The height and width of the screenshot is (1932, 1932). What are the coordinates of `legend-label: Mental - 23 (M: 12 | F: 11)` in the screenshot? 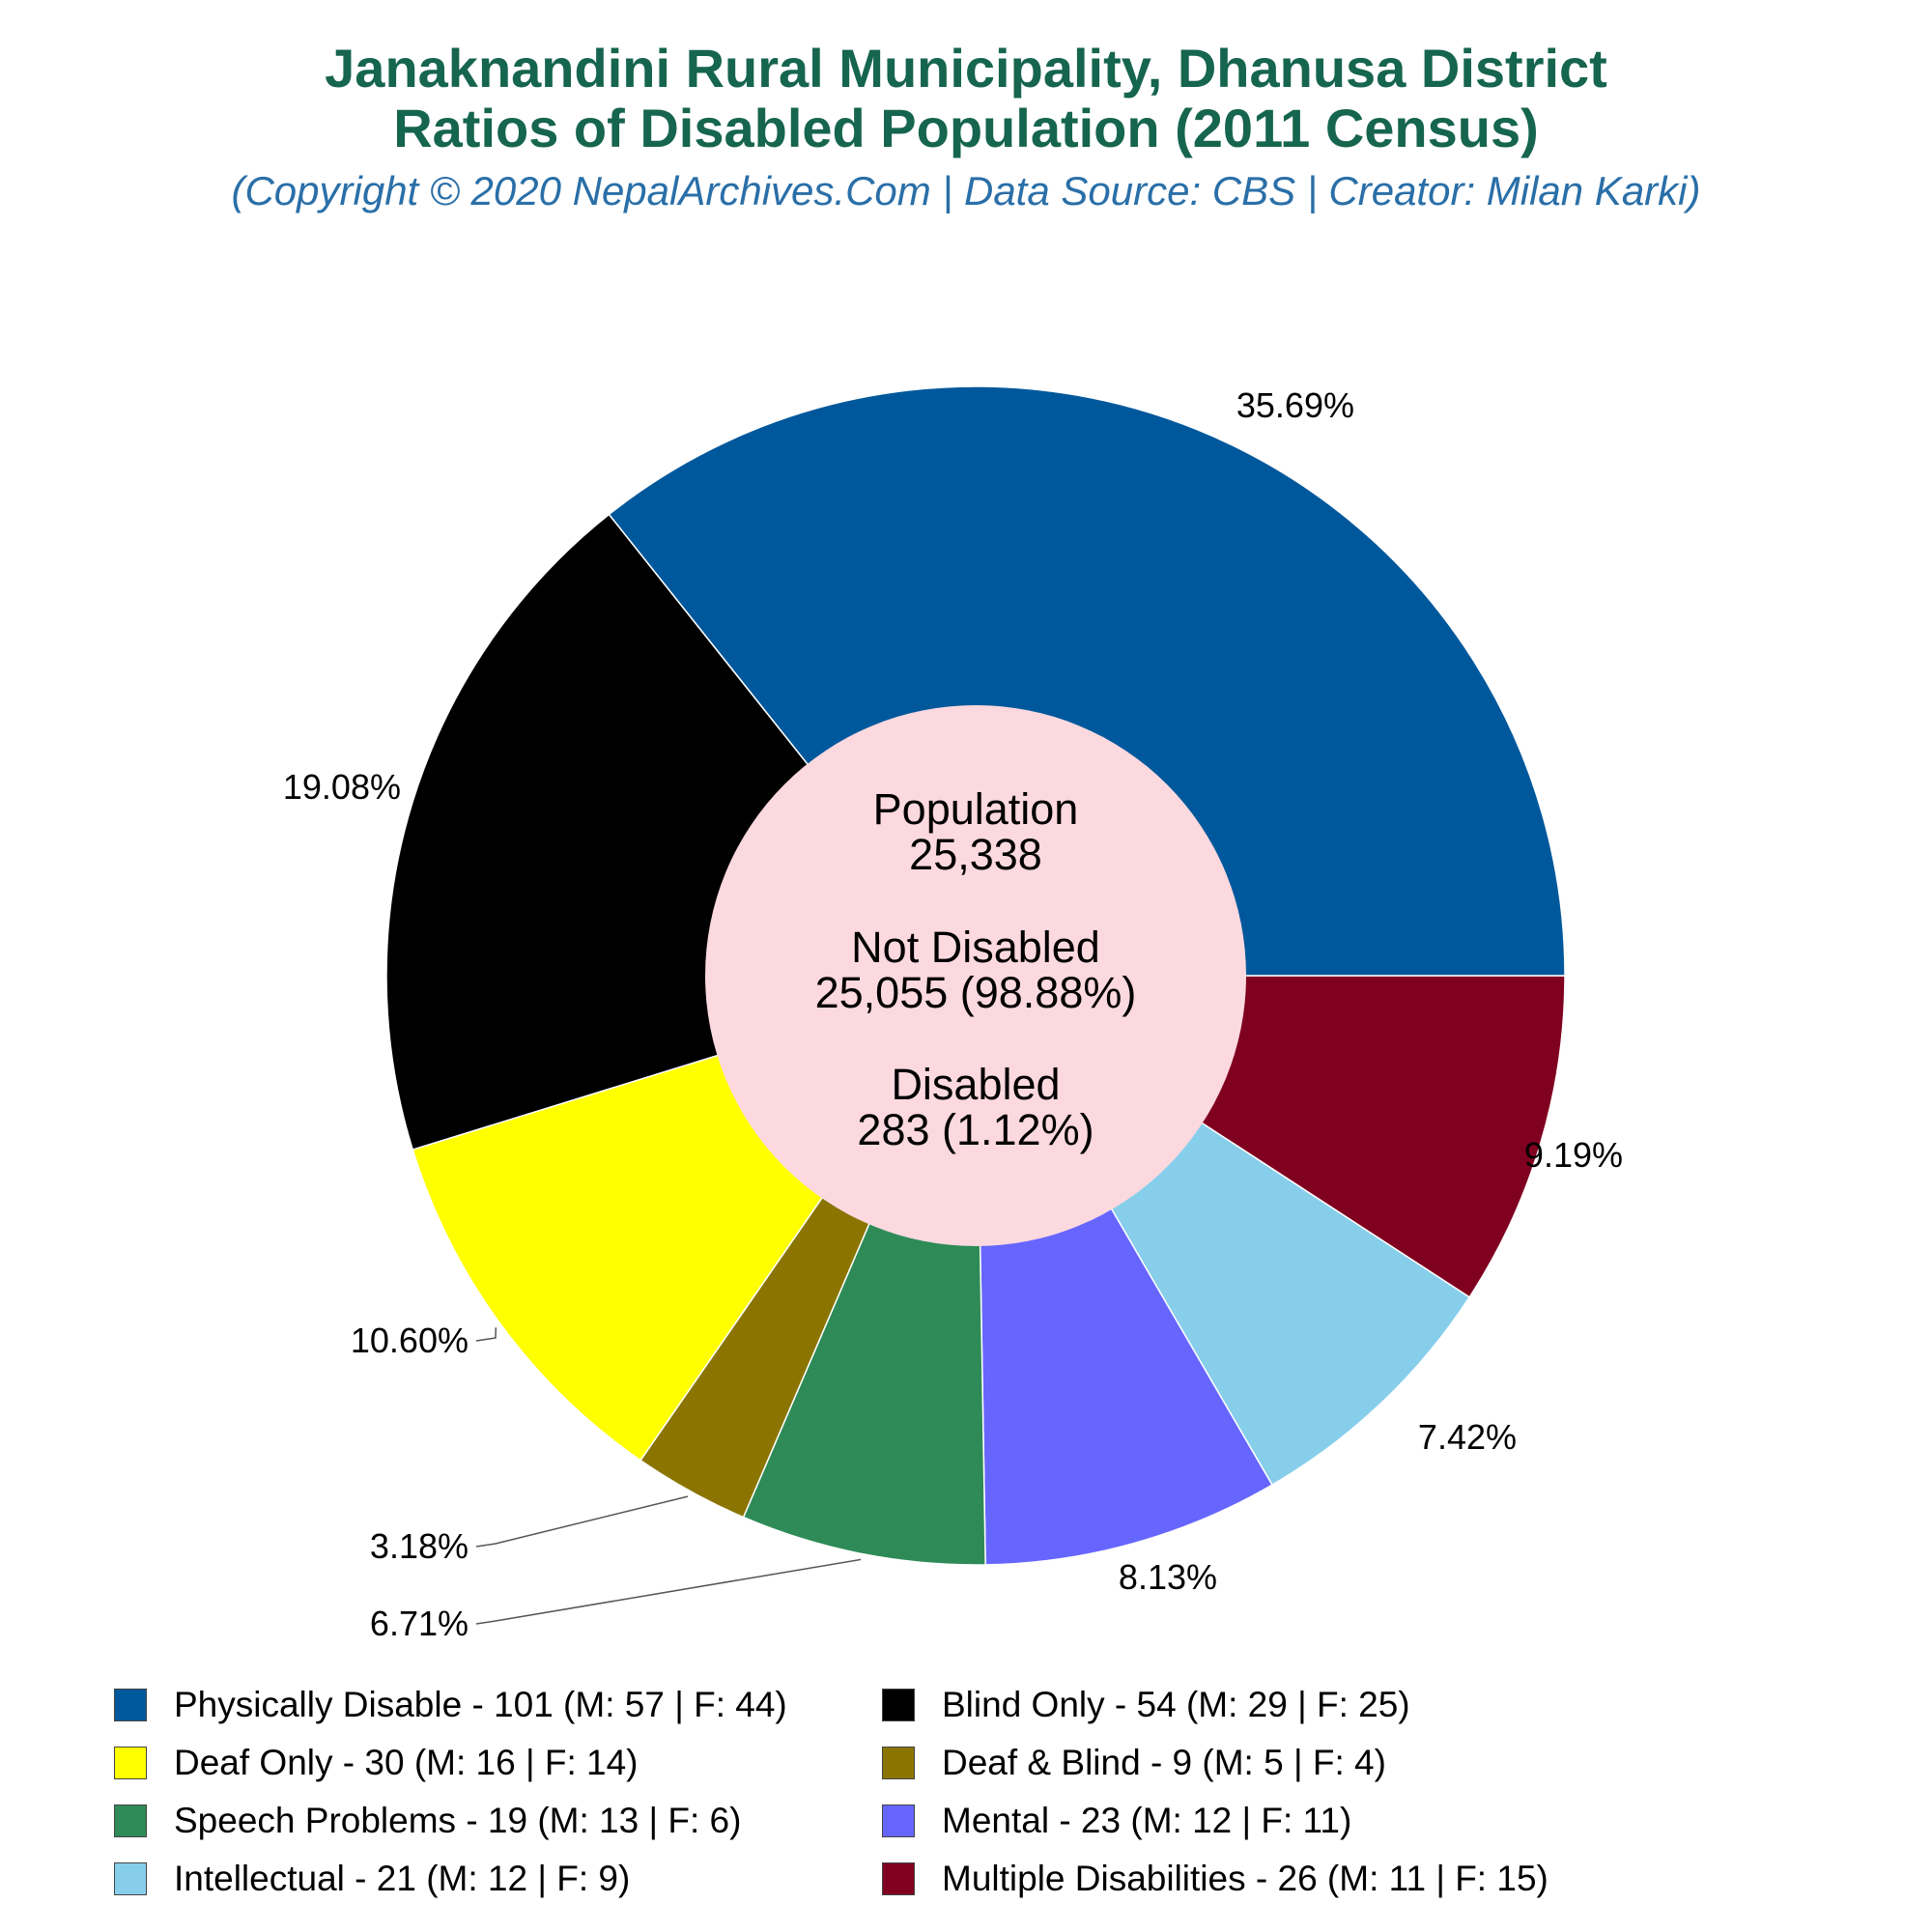 It's located at (1147, 1820).